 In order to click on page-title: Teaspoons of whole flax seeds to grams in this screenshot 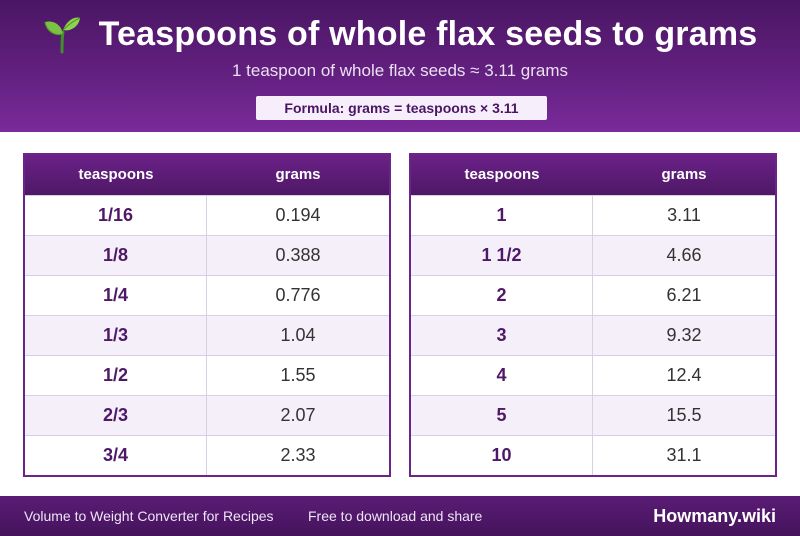, I will do `click(428, 33)`.